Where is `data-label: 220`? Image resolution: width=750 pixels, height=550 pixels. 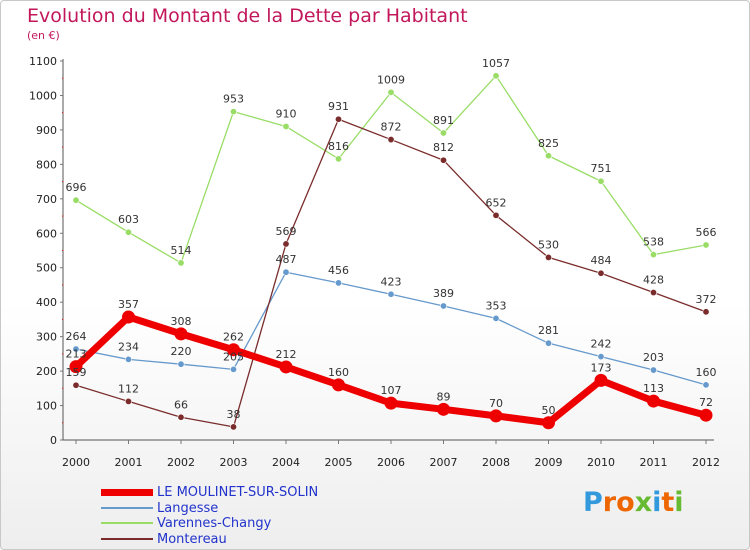 data-label: 220 is located at coordinates (181, 351).